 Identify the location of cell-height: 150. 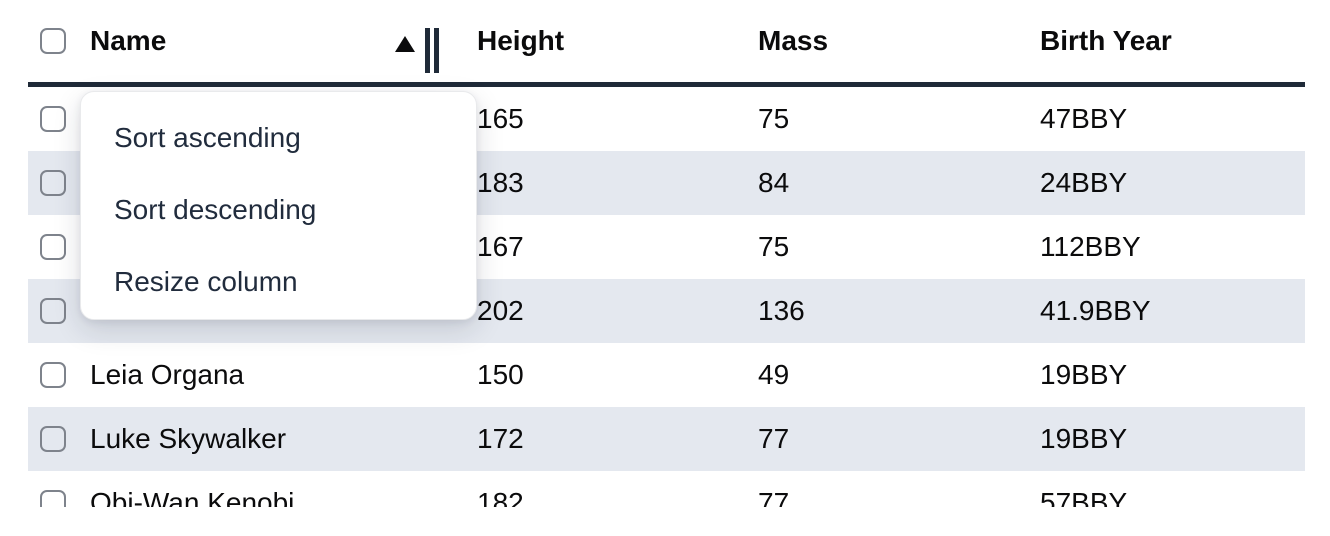
(617, 375).